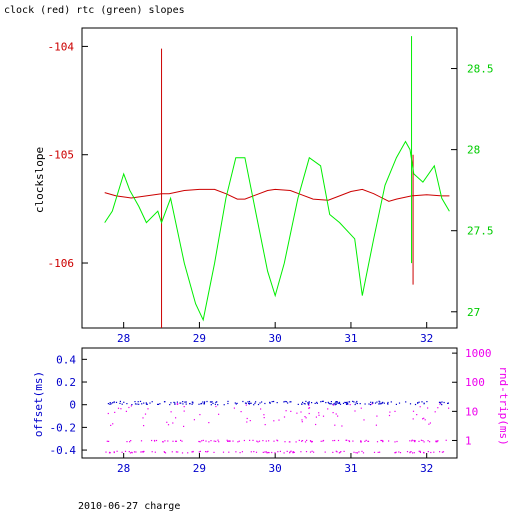 The image size is (512, 512). I want to click on top-y2-tick-label: 28.5, so click(480, 69).